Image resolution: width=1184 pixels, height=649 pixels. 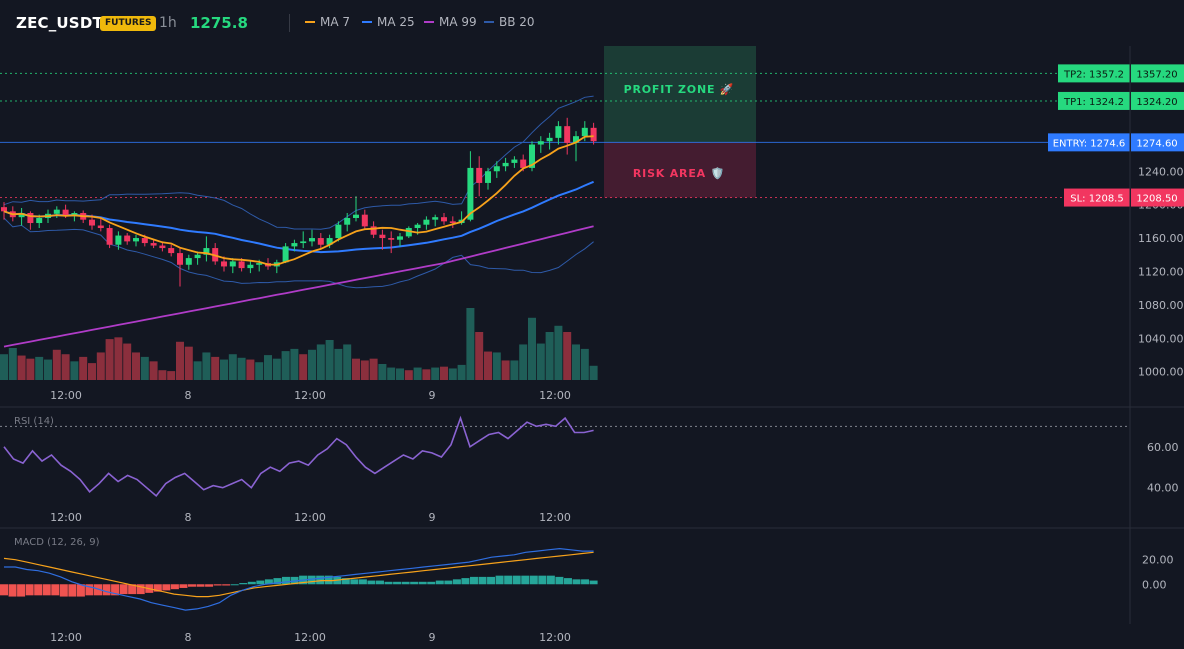 I want to click on level-tag-label: SL: 1208.5, so click(x=1096, y=199).